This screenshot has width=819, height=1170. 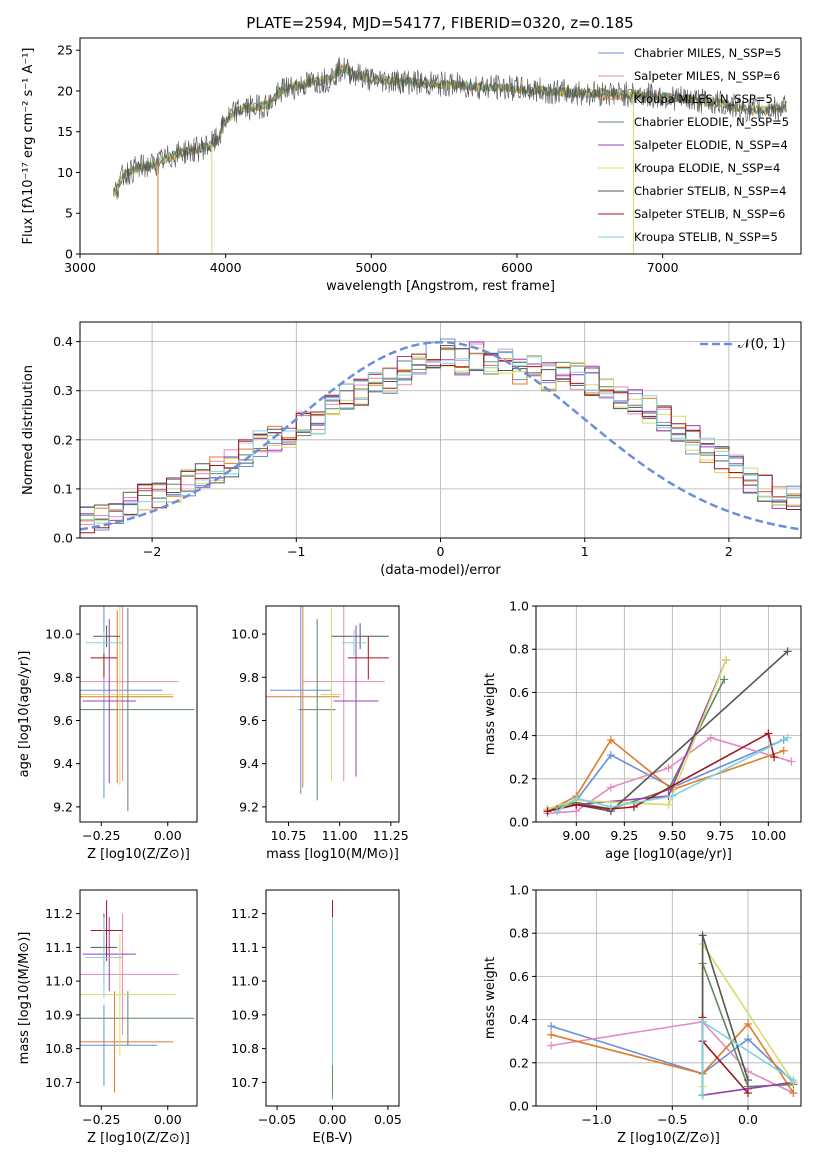 I want to click on legend-label-8: Kroupa STELIB, N_SSP=5, so click(x=706, y=237).